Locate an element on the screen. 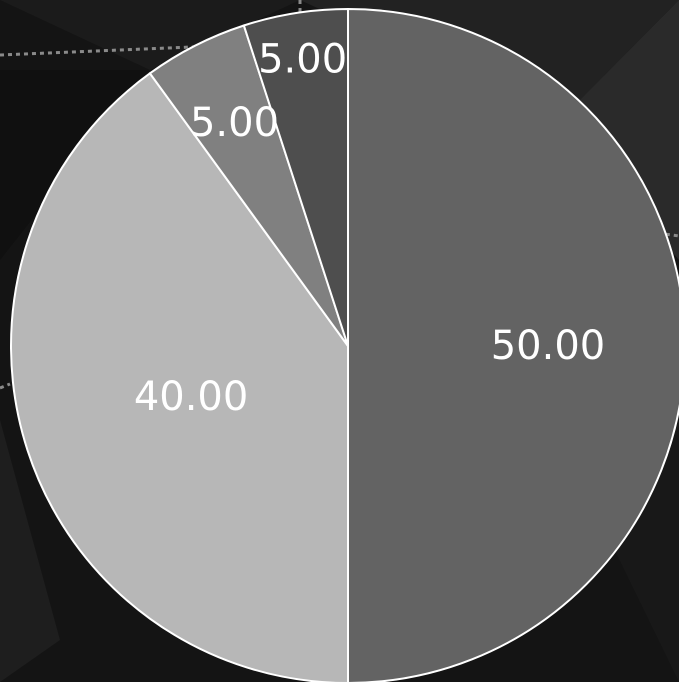 The height and width of the screenshot is (682, 679). pie-label-4: 5.00 is located at coordinates (302, 60).